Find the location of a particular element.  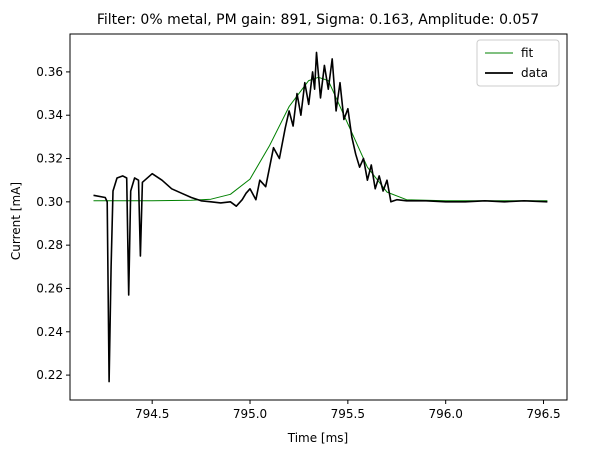

y-tick-label: 0.22 is located at coordinates (49, 375).